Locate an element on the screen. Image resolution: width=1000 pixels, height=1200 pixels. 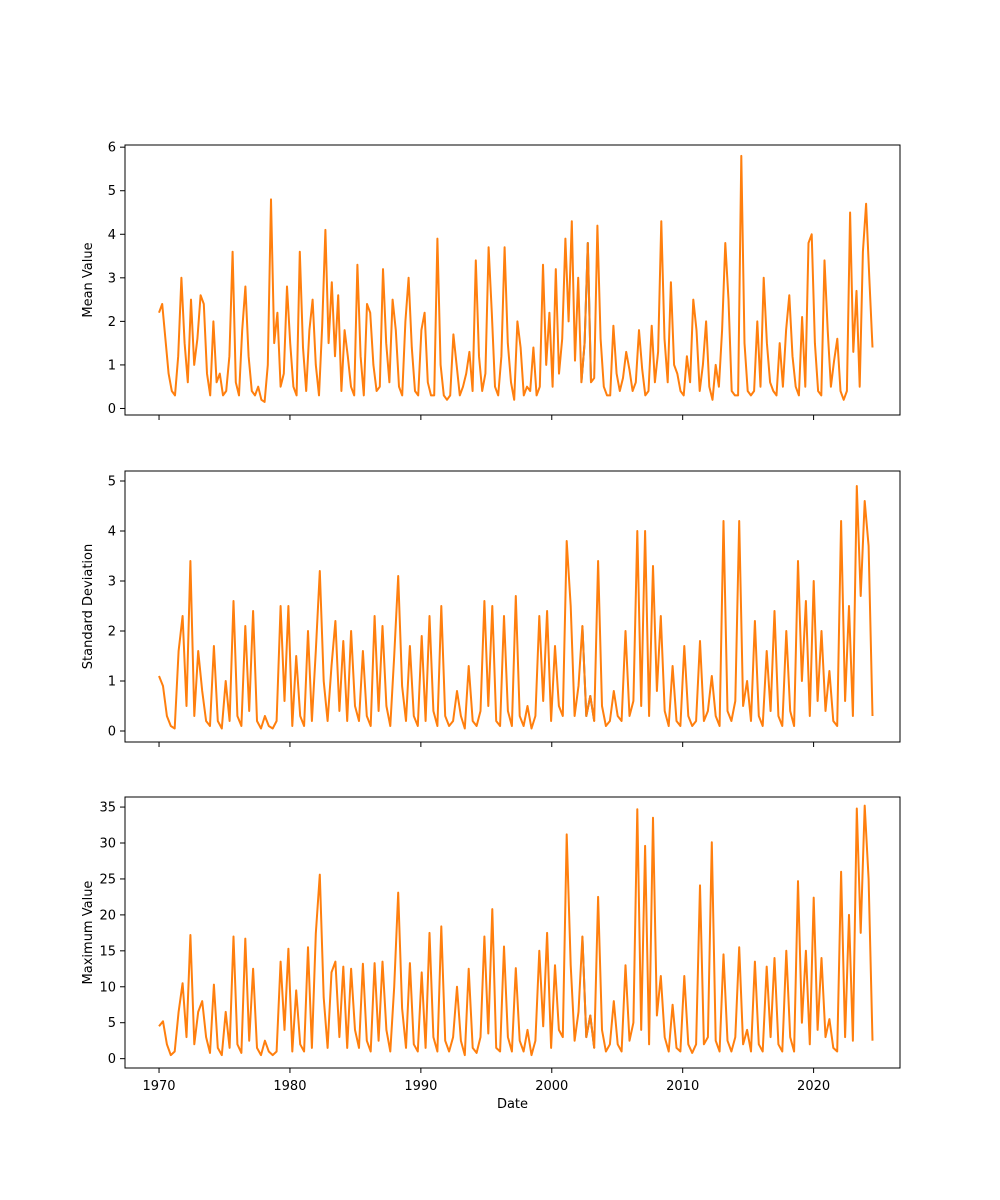
x-tick-label: 2000 is located at coordinates (551, 1086).